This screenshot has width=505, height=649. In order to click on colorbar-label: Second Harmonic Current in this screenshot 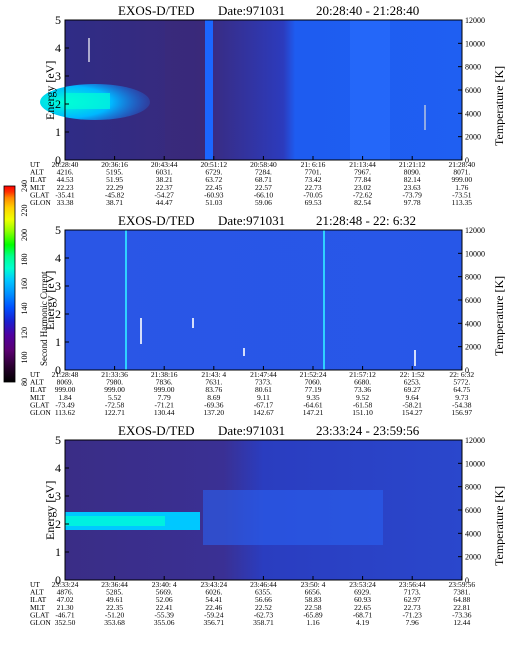, I will do `click(44, 318)`.